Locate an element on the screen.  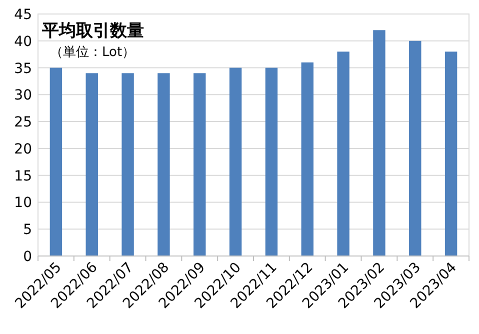
y-tick-label: 30 is located at coordinates (23, 96).